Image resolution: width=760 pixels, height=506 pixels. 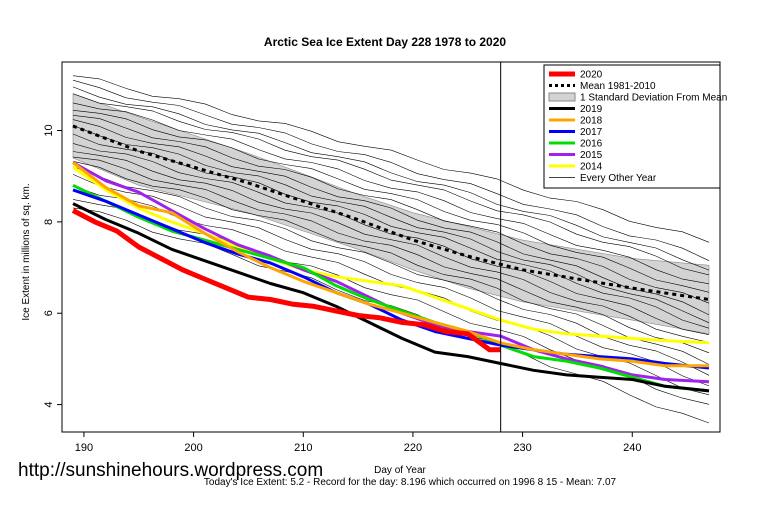 I want to click on legend-label: 2020, so click(x=591, y=75).